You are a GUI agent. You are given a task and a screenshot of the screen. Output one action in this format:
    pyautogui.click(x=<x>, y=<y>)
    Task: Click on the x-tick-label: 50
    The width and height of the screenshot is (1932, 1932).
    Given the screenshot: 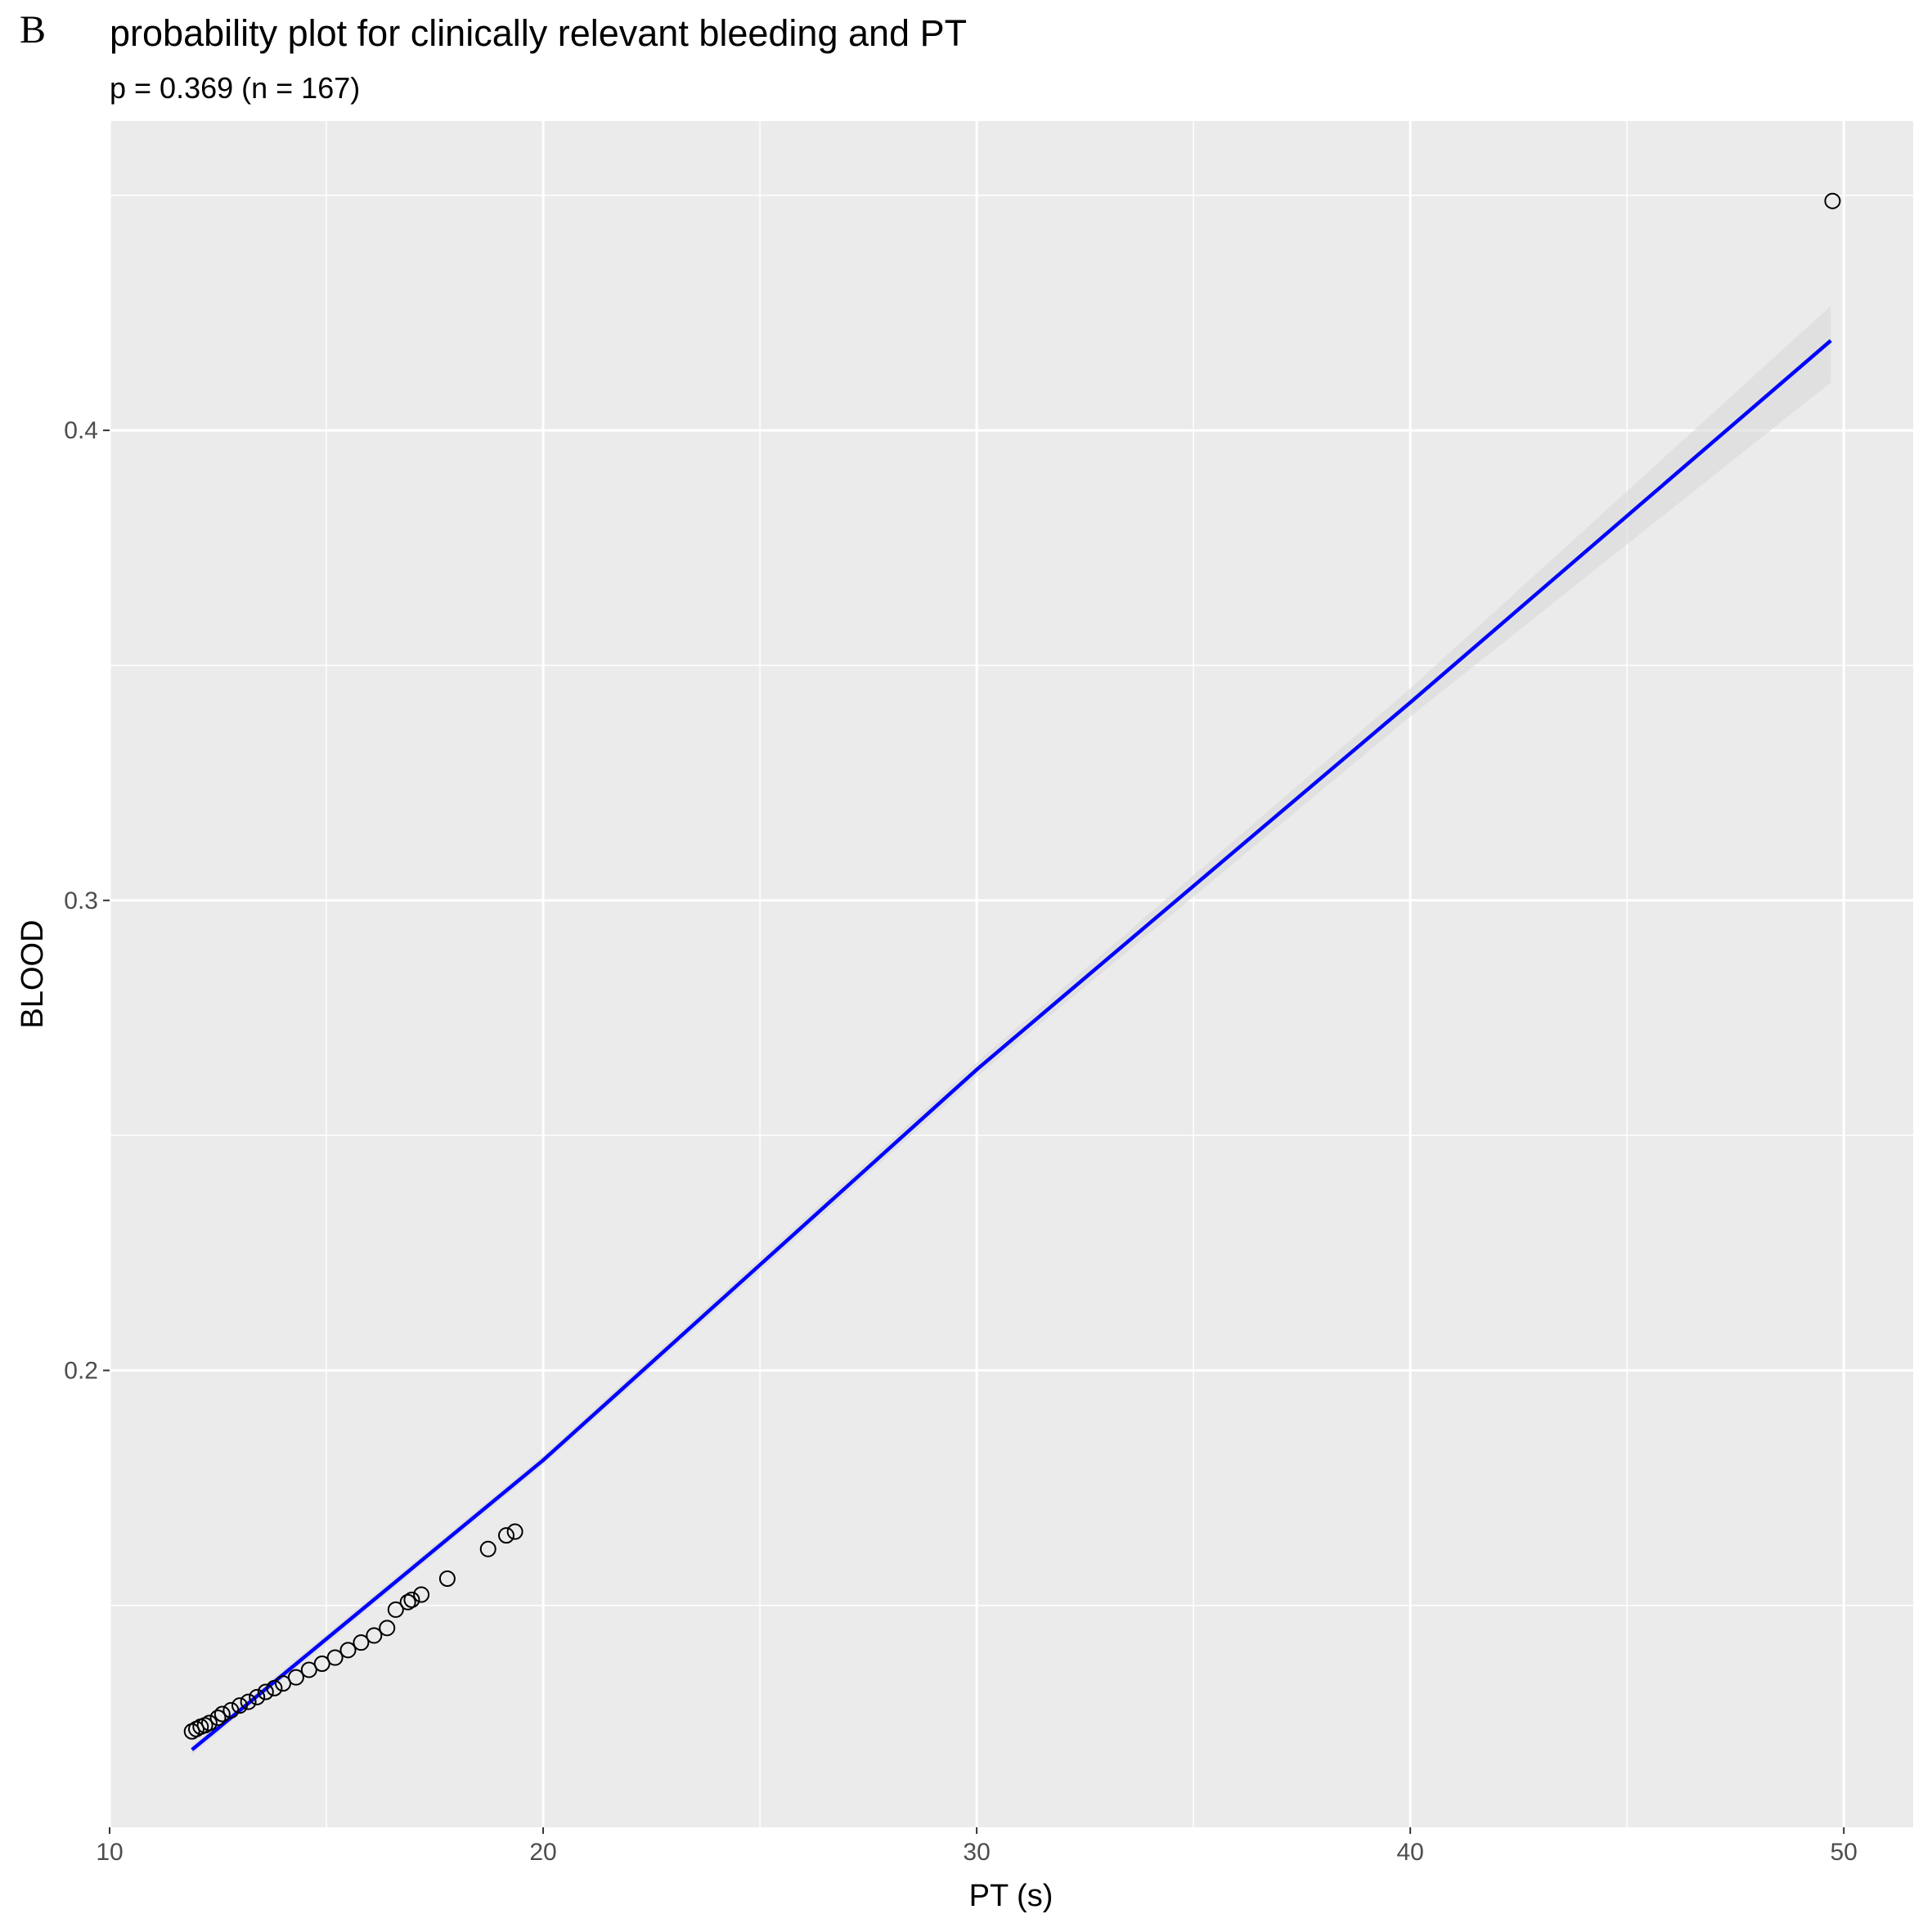 What is the action you would take?
    pyautogui.click(x=1844, y=1853)
    